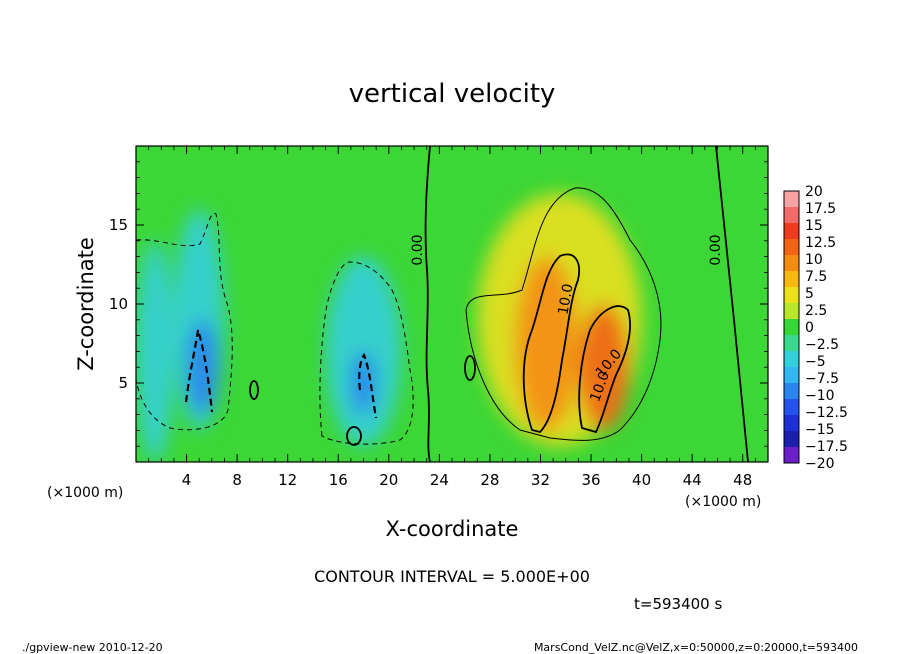 Image resolution: width=904 pixels, height=654 pixels. What do you see at coordinates (820, 209) in the screenshot?
I see `colorbar-label: 17.5` at bounding box center [820, 209].